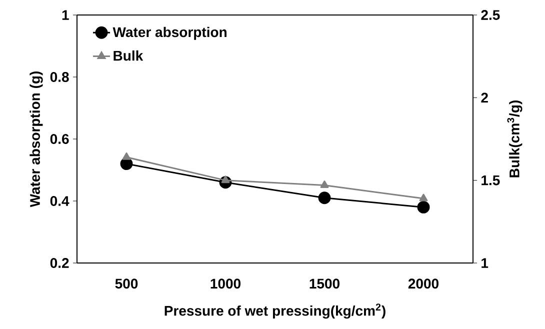 This screenshot has width=545, height=329. What do you see at coordinates (423, 283) in the screenshot?
I see `x-tick-label: 2000` at bounding box center [423, 283].